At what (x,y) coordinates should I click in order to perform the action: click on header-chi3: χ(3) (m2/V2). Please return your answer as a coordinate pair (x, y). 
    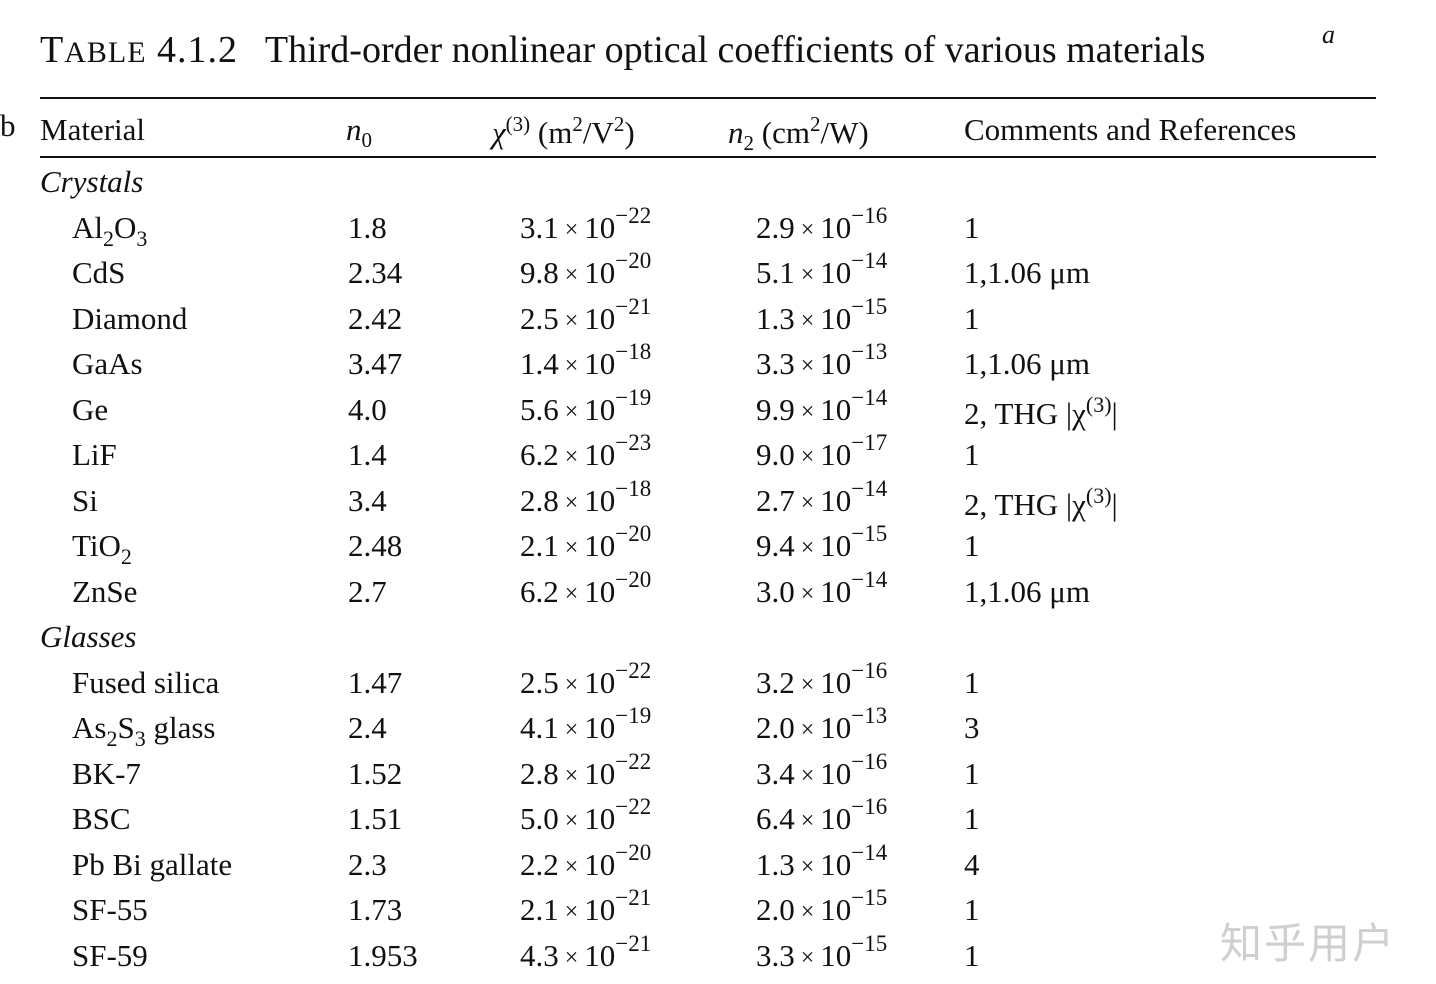
    Looking at the image, I should click on (563, 131).